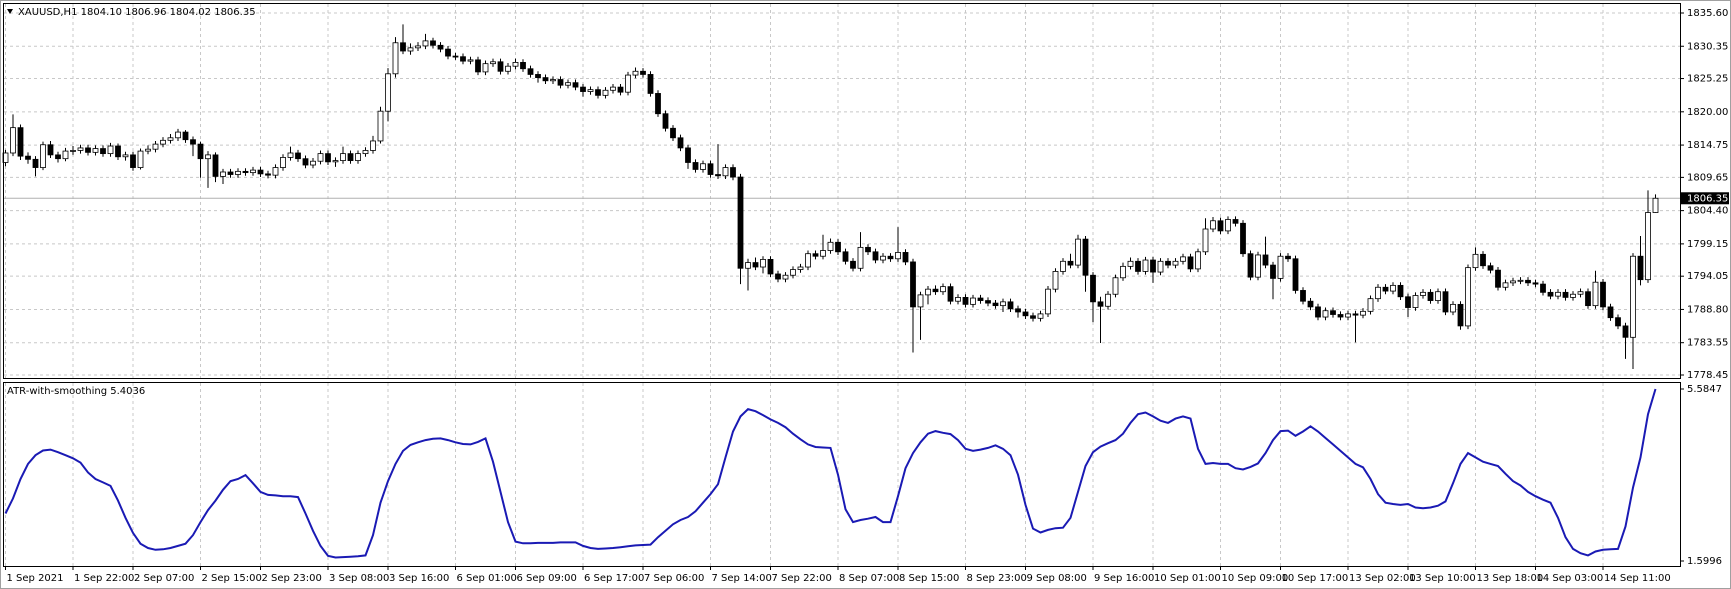  What do you see at coordinates (76, 391) in the screenshot?
I see `indicator-title: ATR-with-smoothing 5.4036` at bounding box center [76, 391].